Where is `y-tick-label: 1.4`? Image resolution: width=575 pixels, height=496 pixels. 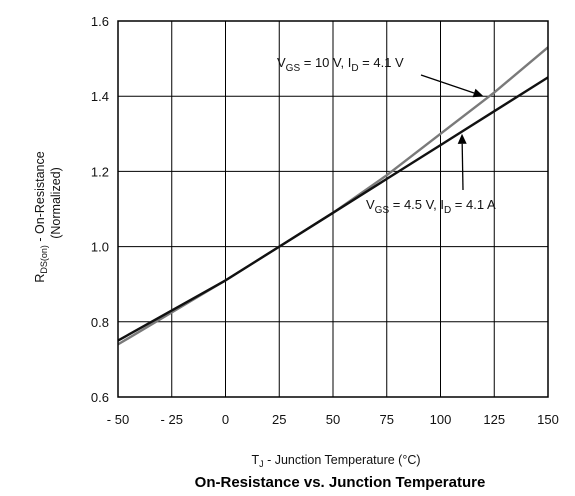 y-tick-label: 1.4 is located at coordinates (100, 96).